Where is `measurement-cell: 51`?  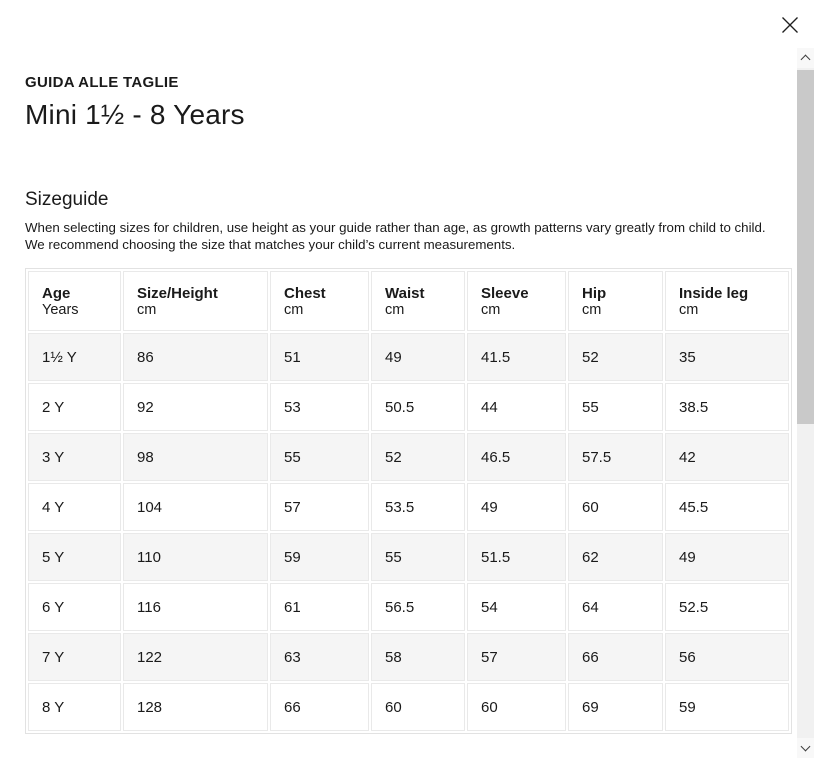 measurement-cell: 51 is located at coordinates (319, 357).